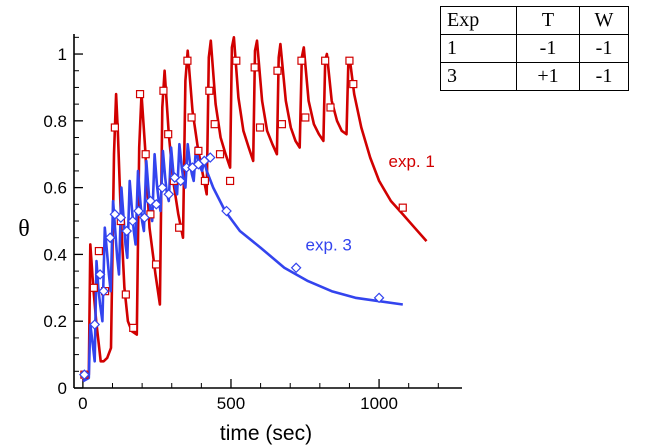 The height and width of the screenshot is (445, 648). What do you see at coordinates (478, 48) in the screenshot?
I see `table-cell: 1` at bounding box center [478, 48].